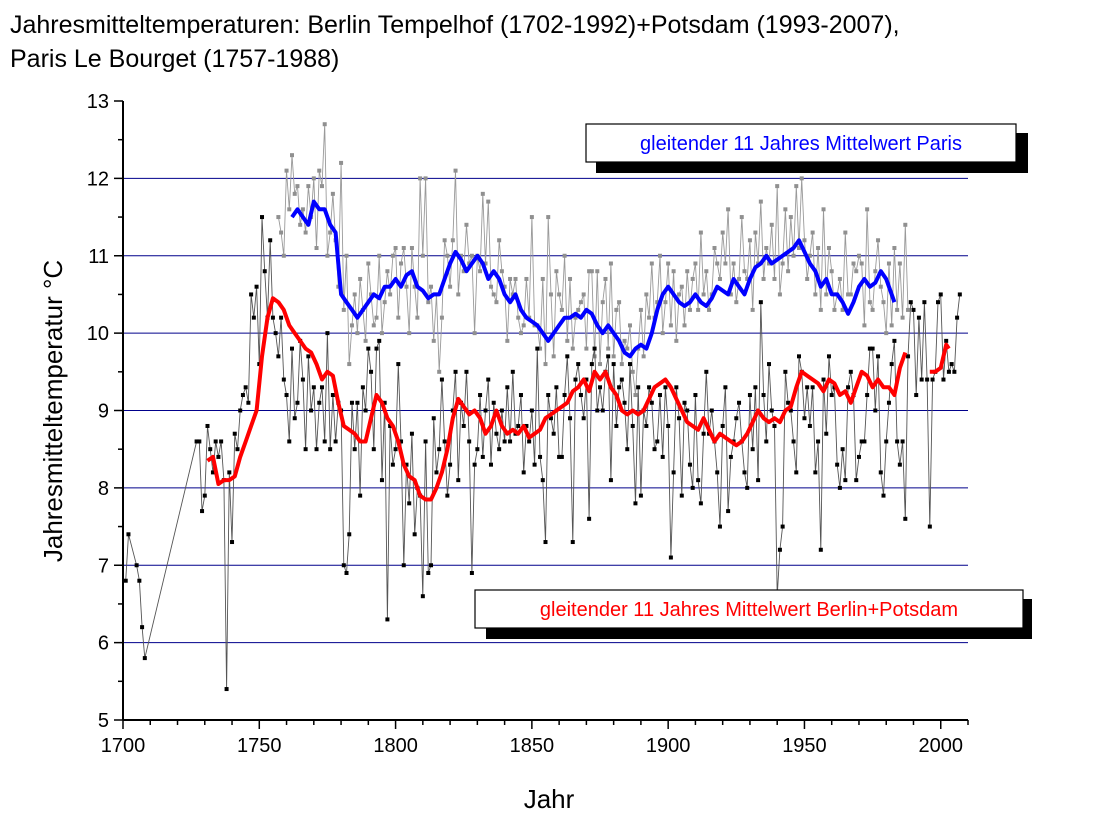  Describe the element at coordinates (940, 358) in the screenshot. I see `berlin-moving-average-line-tail` at that location.